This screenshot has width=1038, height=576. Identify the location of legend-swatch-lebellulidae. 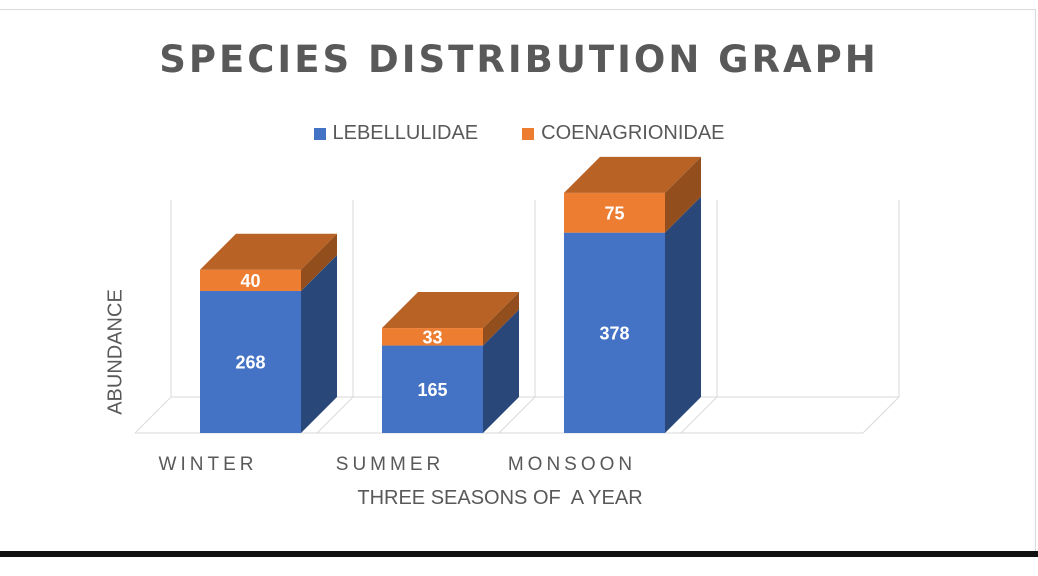
(319, 133).